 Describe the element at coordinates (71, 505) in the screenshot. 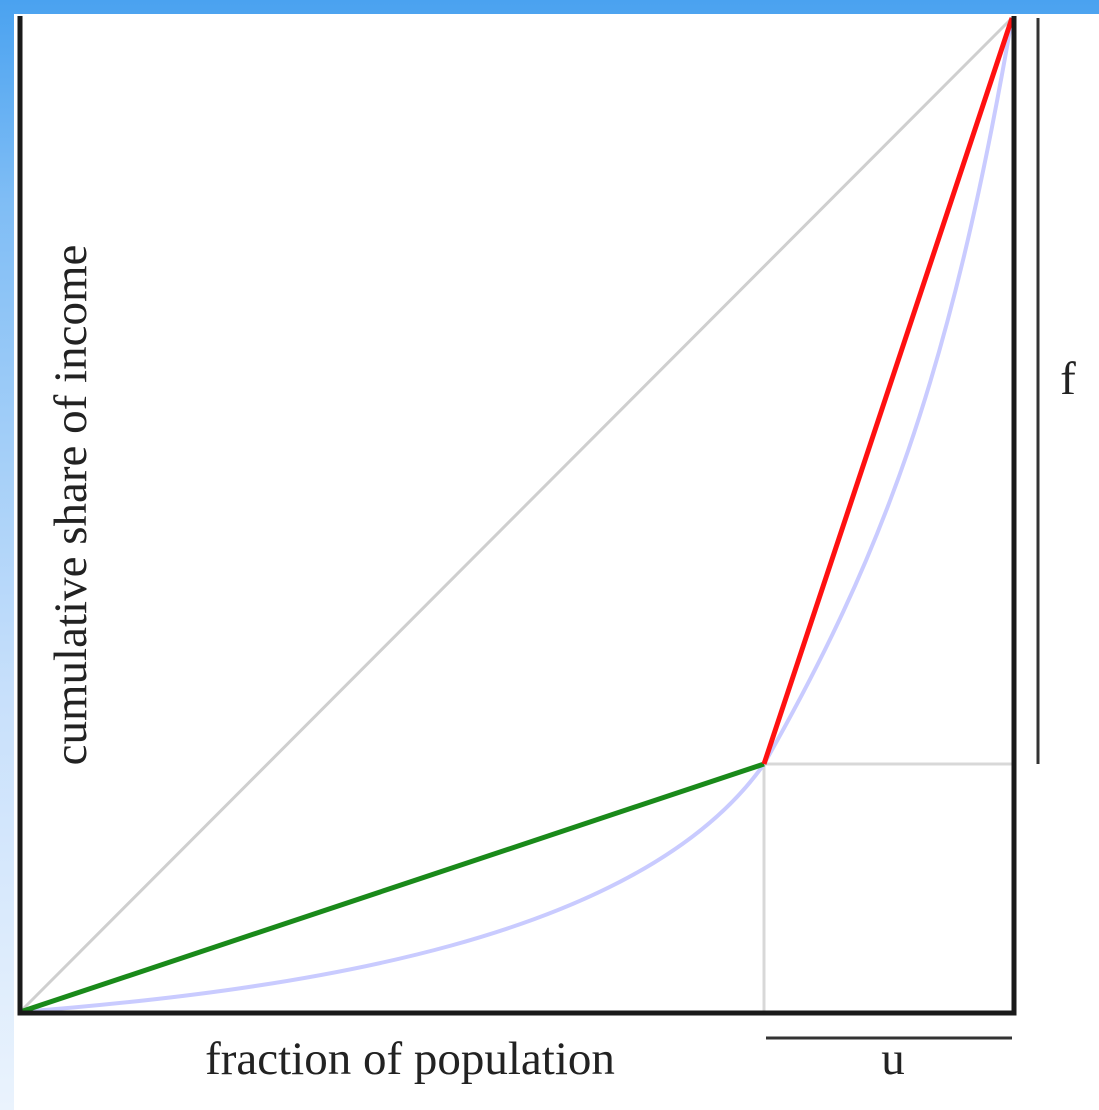

I see `y-axis-label: cumulative share of income` at that location.